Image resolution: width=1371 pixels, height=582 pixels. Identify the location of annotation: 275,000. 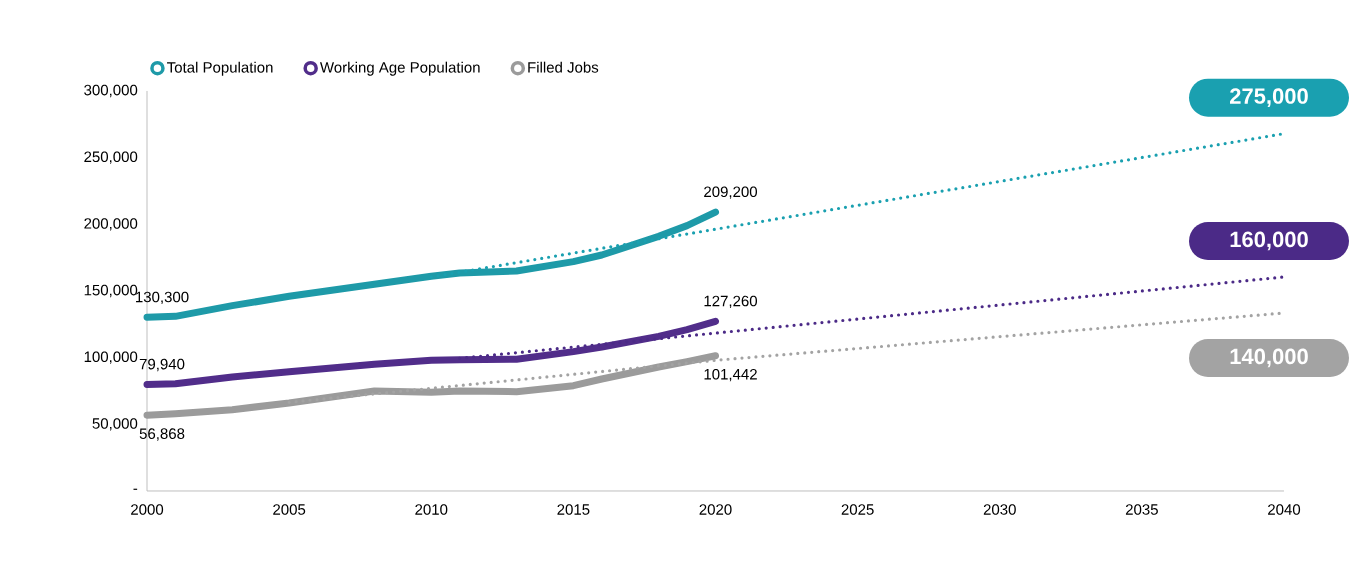
(1269, 98).